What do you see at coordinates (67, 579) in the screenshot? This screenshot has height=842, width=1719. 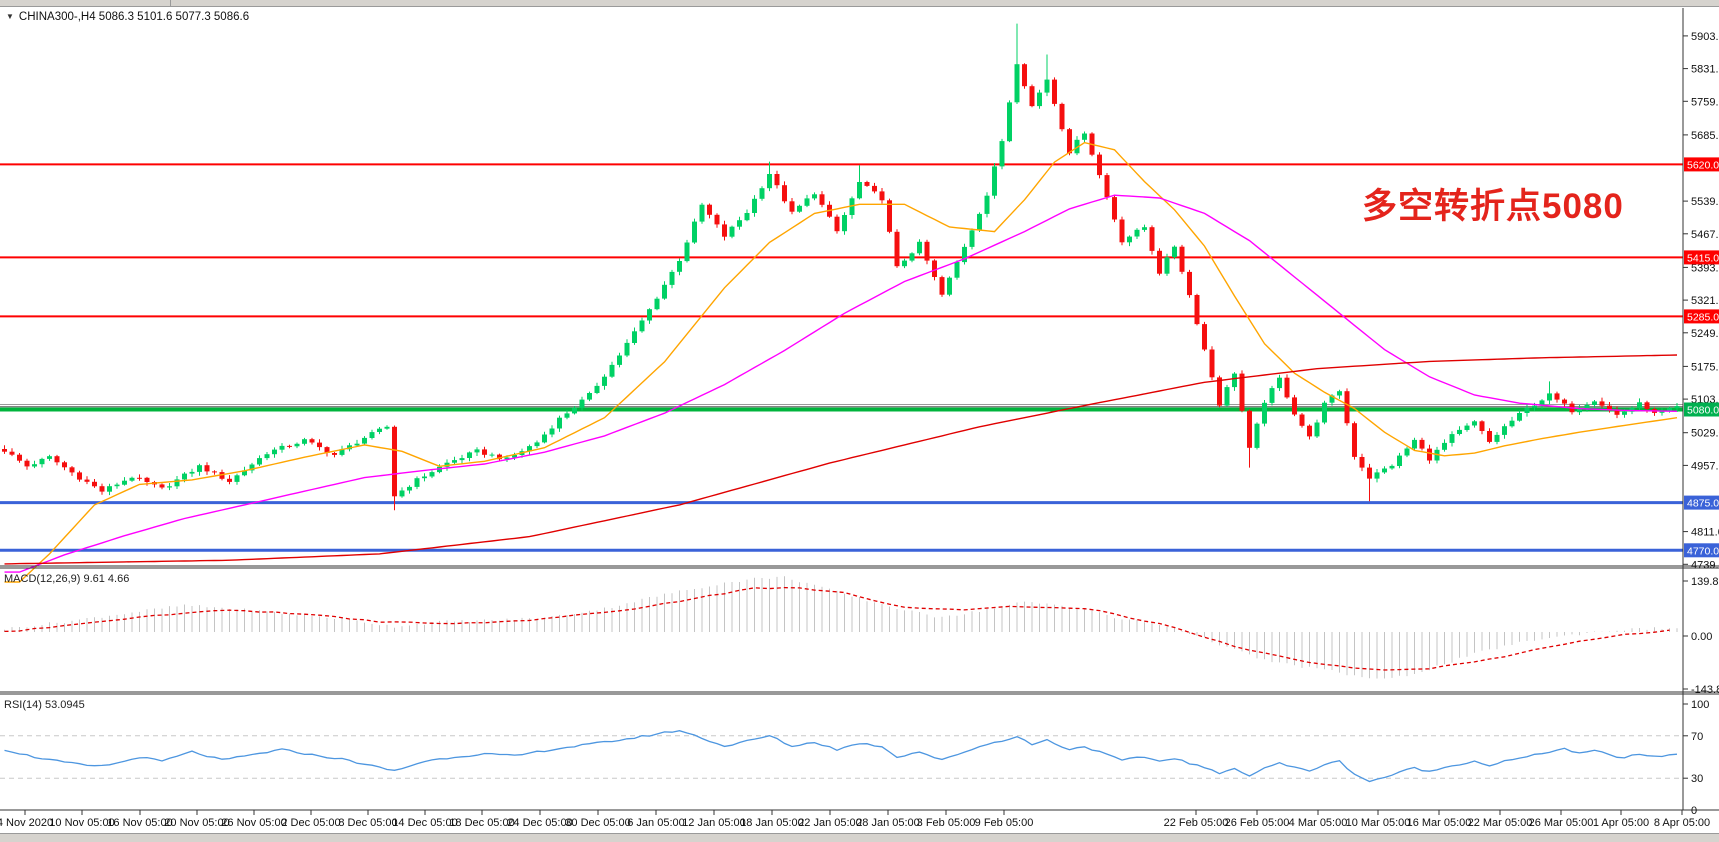 I see `macd-label: MACD(12,26,9) 9.61 4.66` at bounding box center [67, 579].